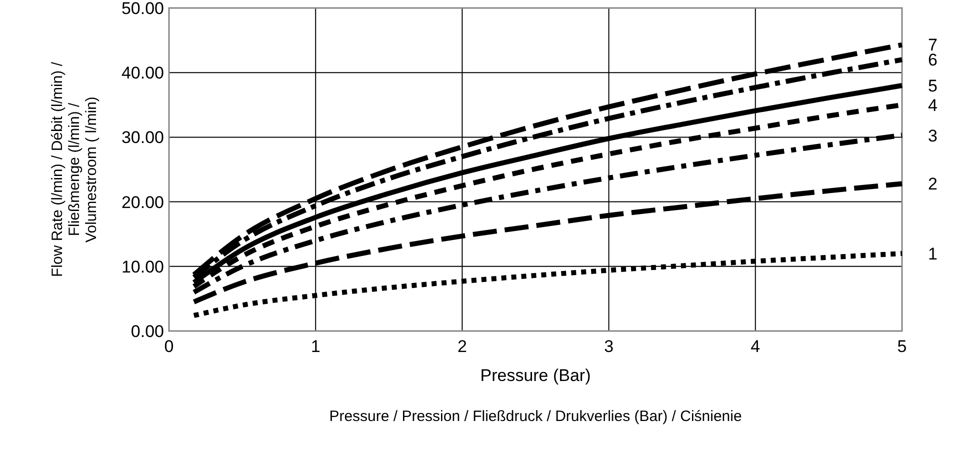  Describe the element at coordinates (535, 375) in the screenshot. I see `x-axis-title: Pressure (Bar)` at that location.